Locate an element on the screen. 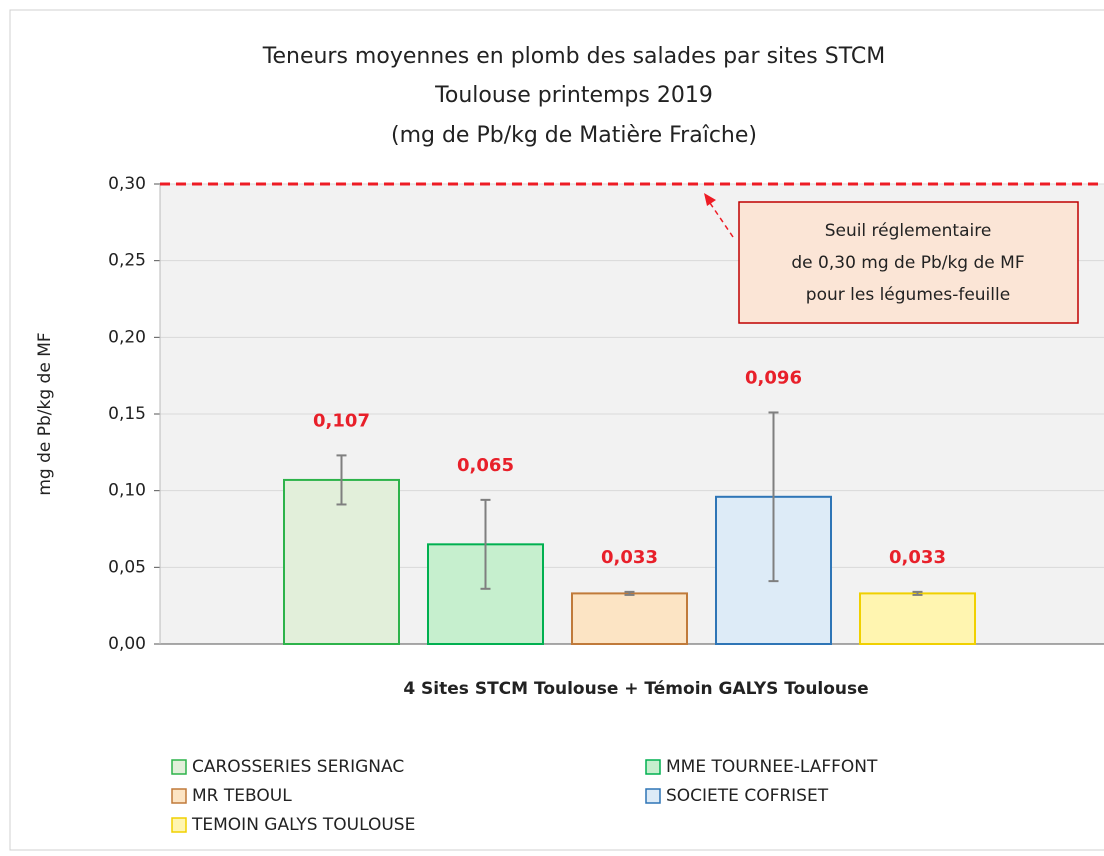 Image resolution: width=1104 pixels, height=856 pixels. legend-label: MR TEBOUL is located at coordinates (242, 796).